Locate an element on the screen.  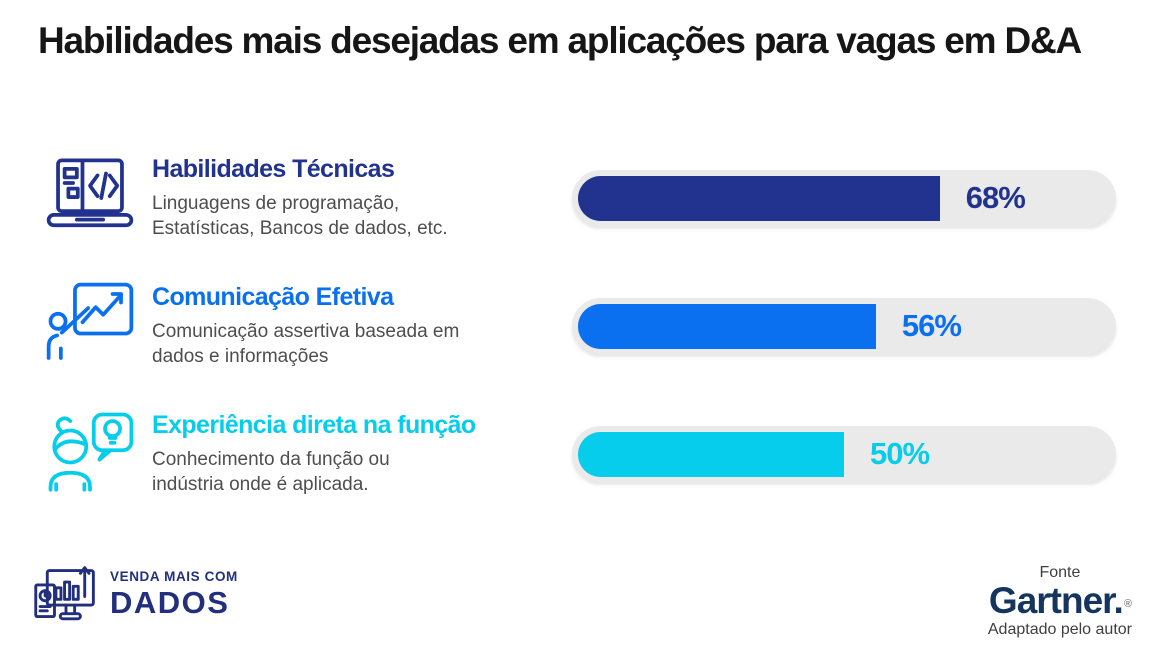
laptop-code-icon is located at coordinates (90, 198).